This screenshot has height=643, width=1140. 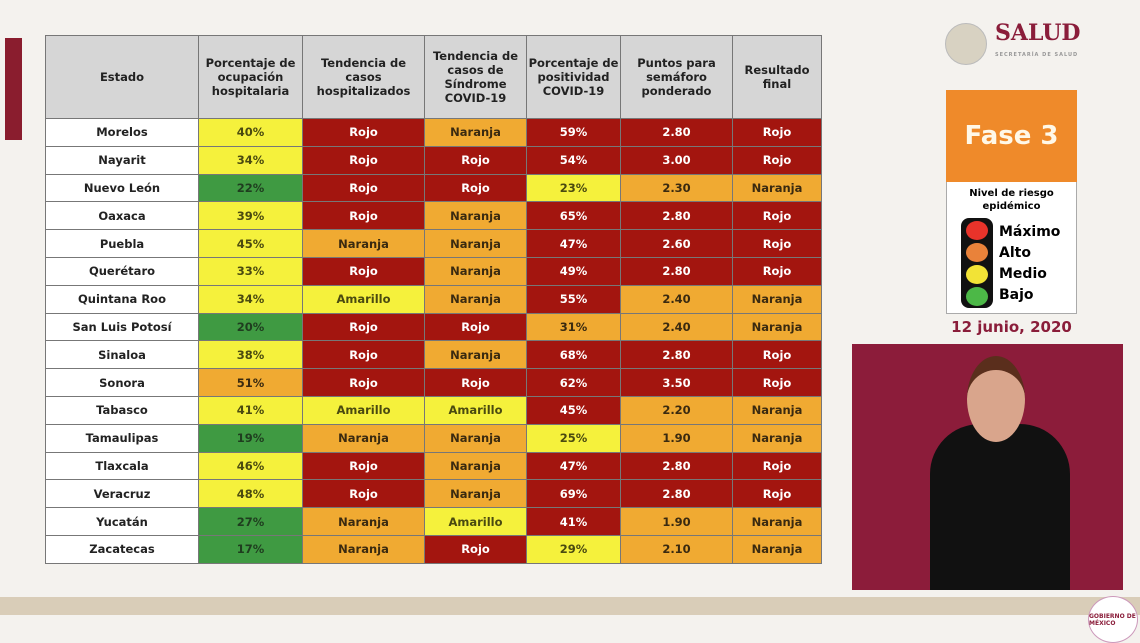 I want to click on indicator-cell: 3.50, so click(x=676, y=382).